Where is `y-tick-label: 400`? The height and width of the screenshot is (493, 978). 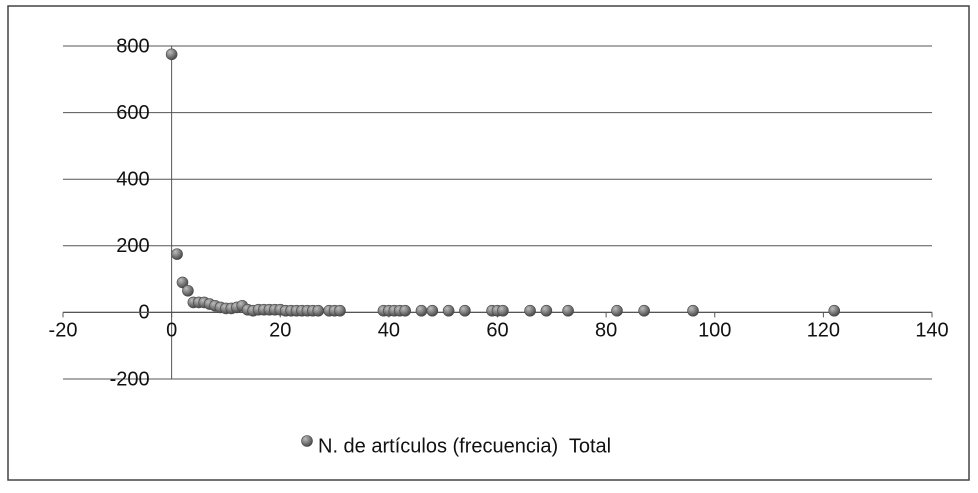
y-tick-label: 400 is located at coordinates (132, 179).